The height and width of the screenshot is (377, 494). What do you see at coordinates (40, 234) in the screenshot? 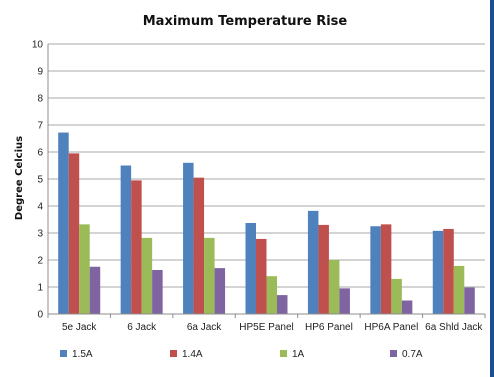
I see `y-tick-label: 3` at bounding box center [40, 234].